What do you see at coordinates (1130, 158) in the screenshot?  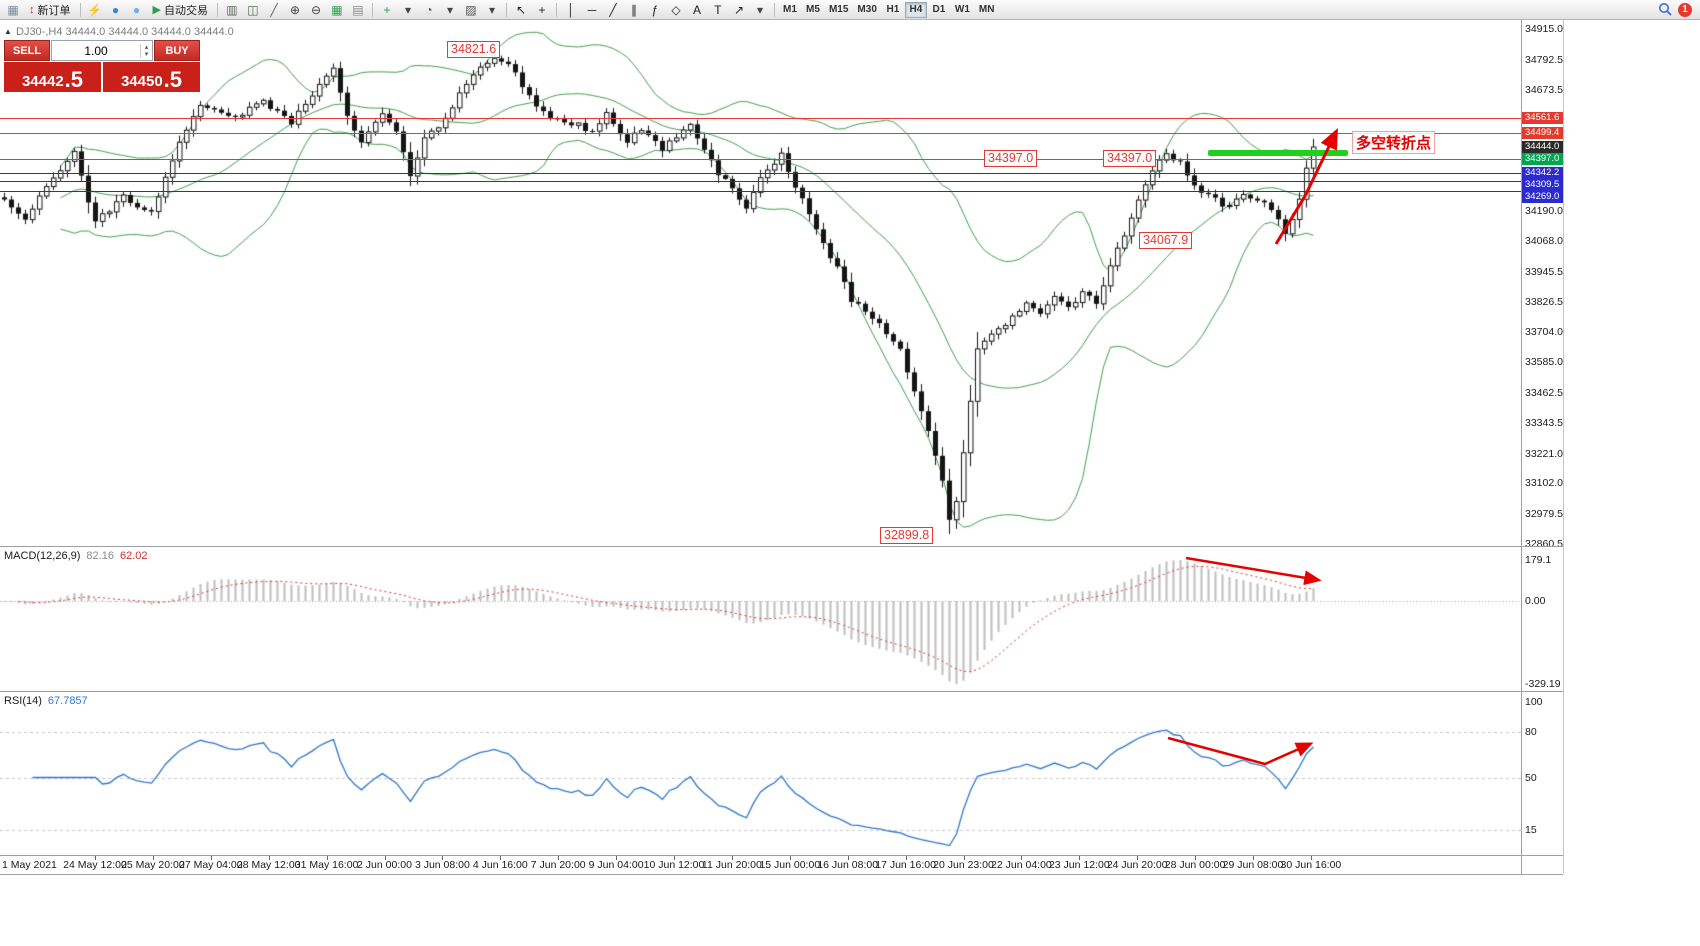 I see `pivot-price-callout-b: 34397.0` at bounding box center [1130, 158].